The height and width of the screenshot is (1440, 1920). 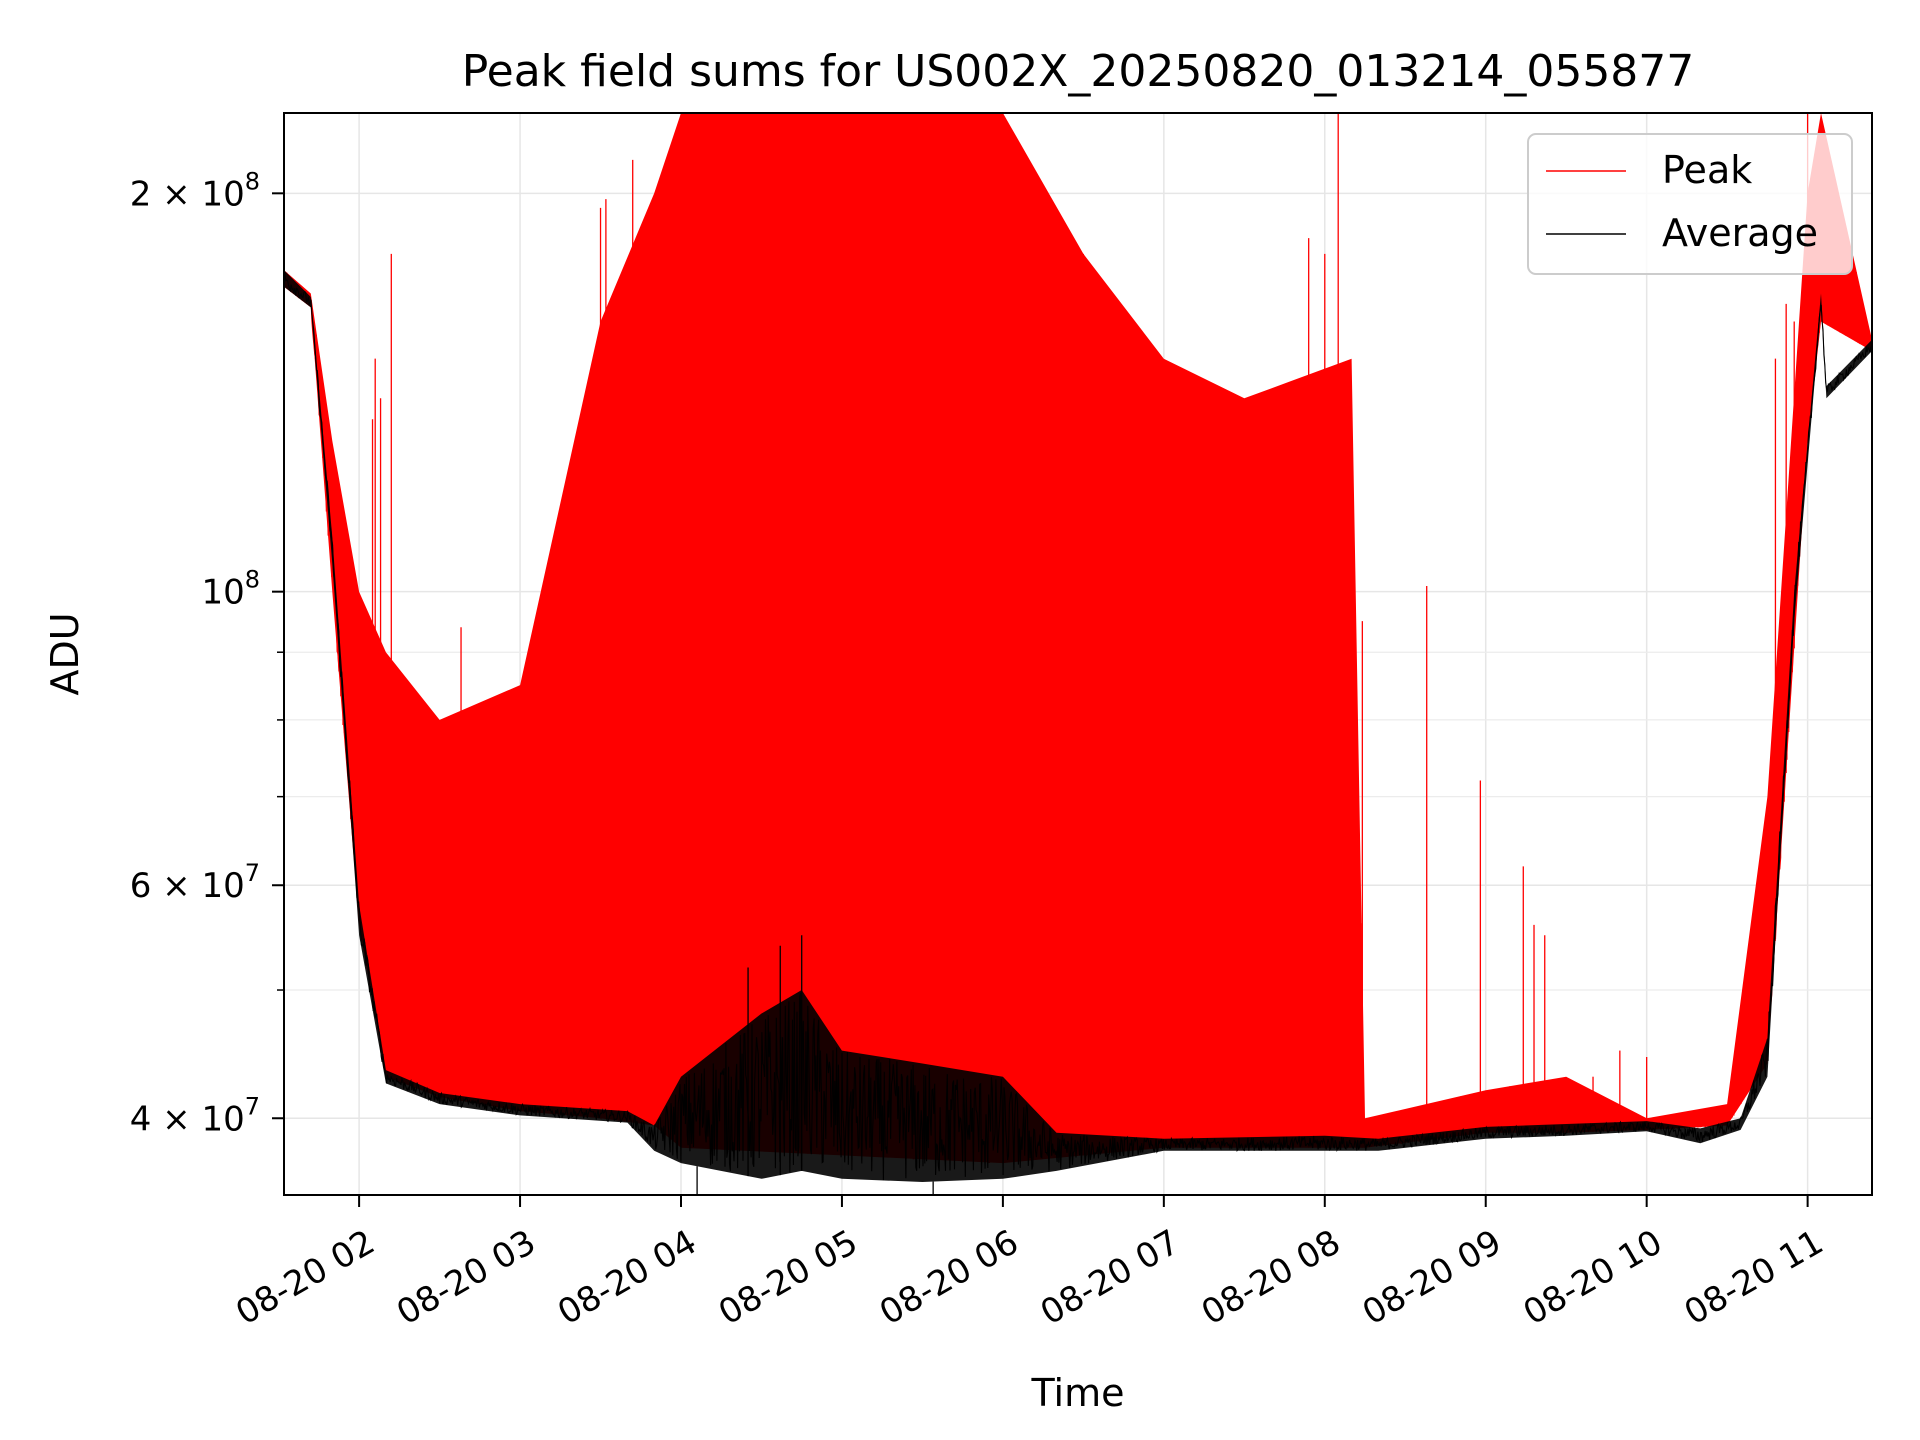 I want to click on y-tick-label: 2 × 108, so click(x=195, y=190).